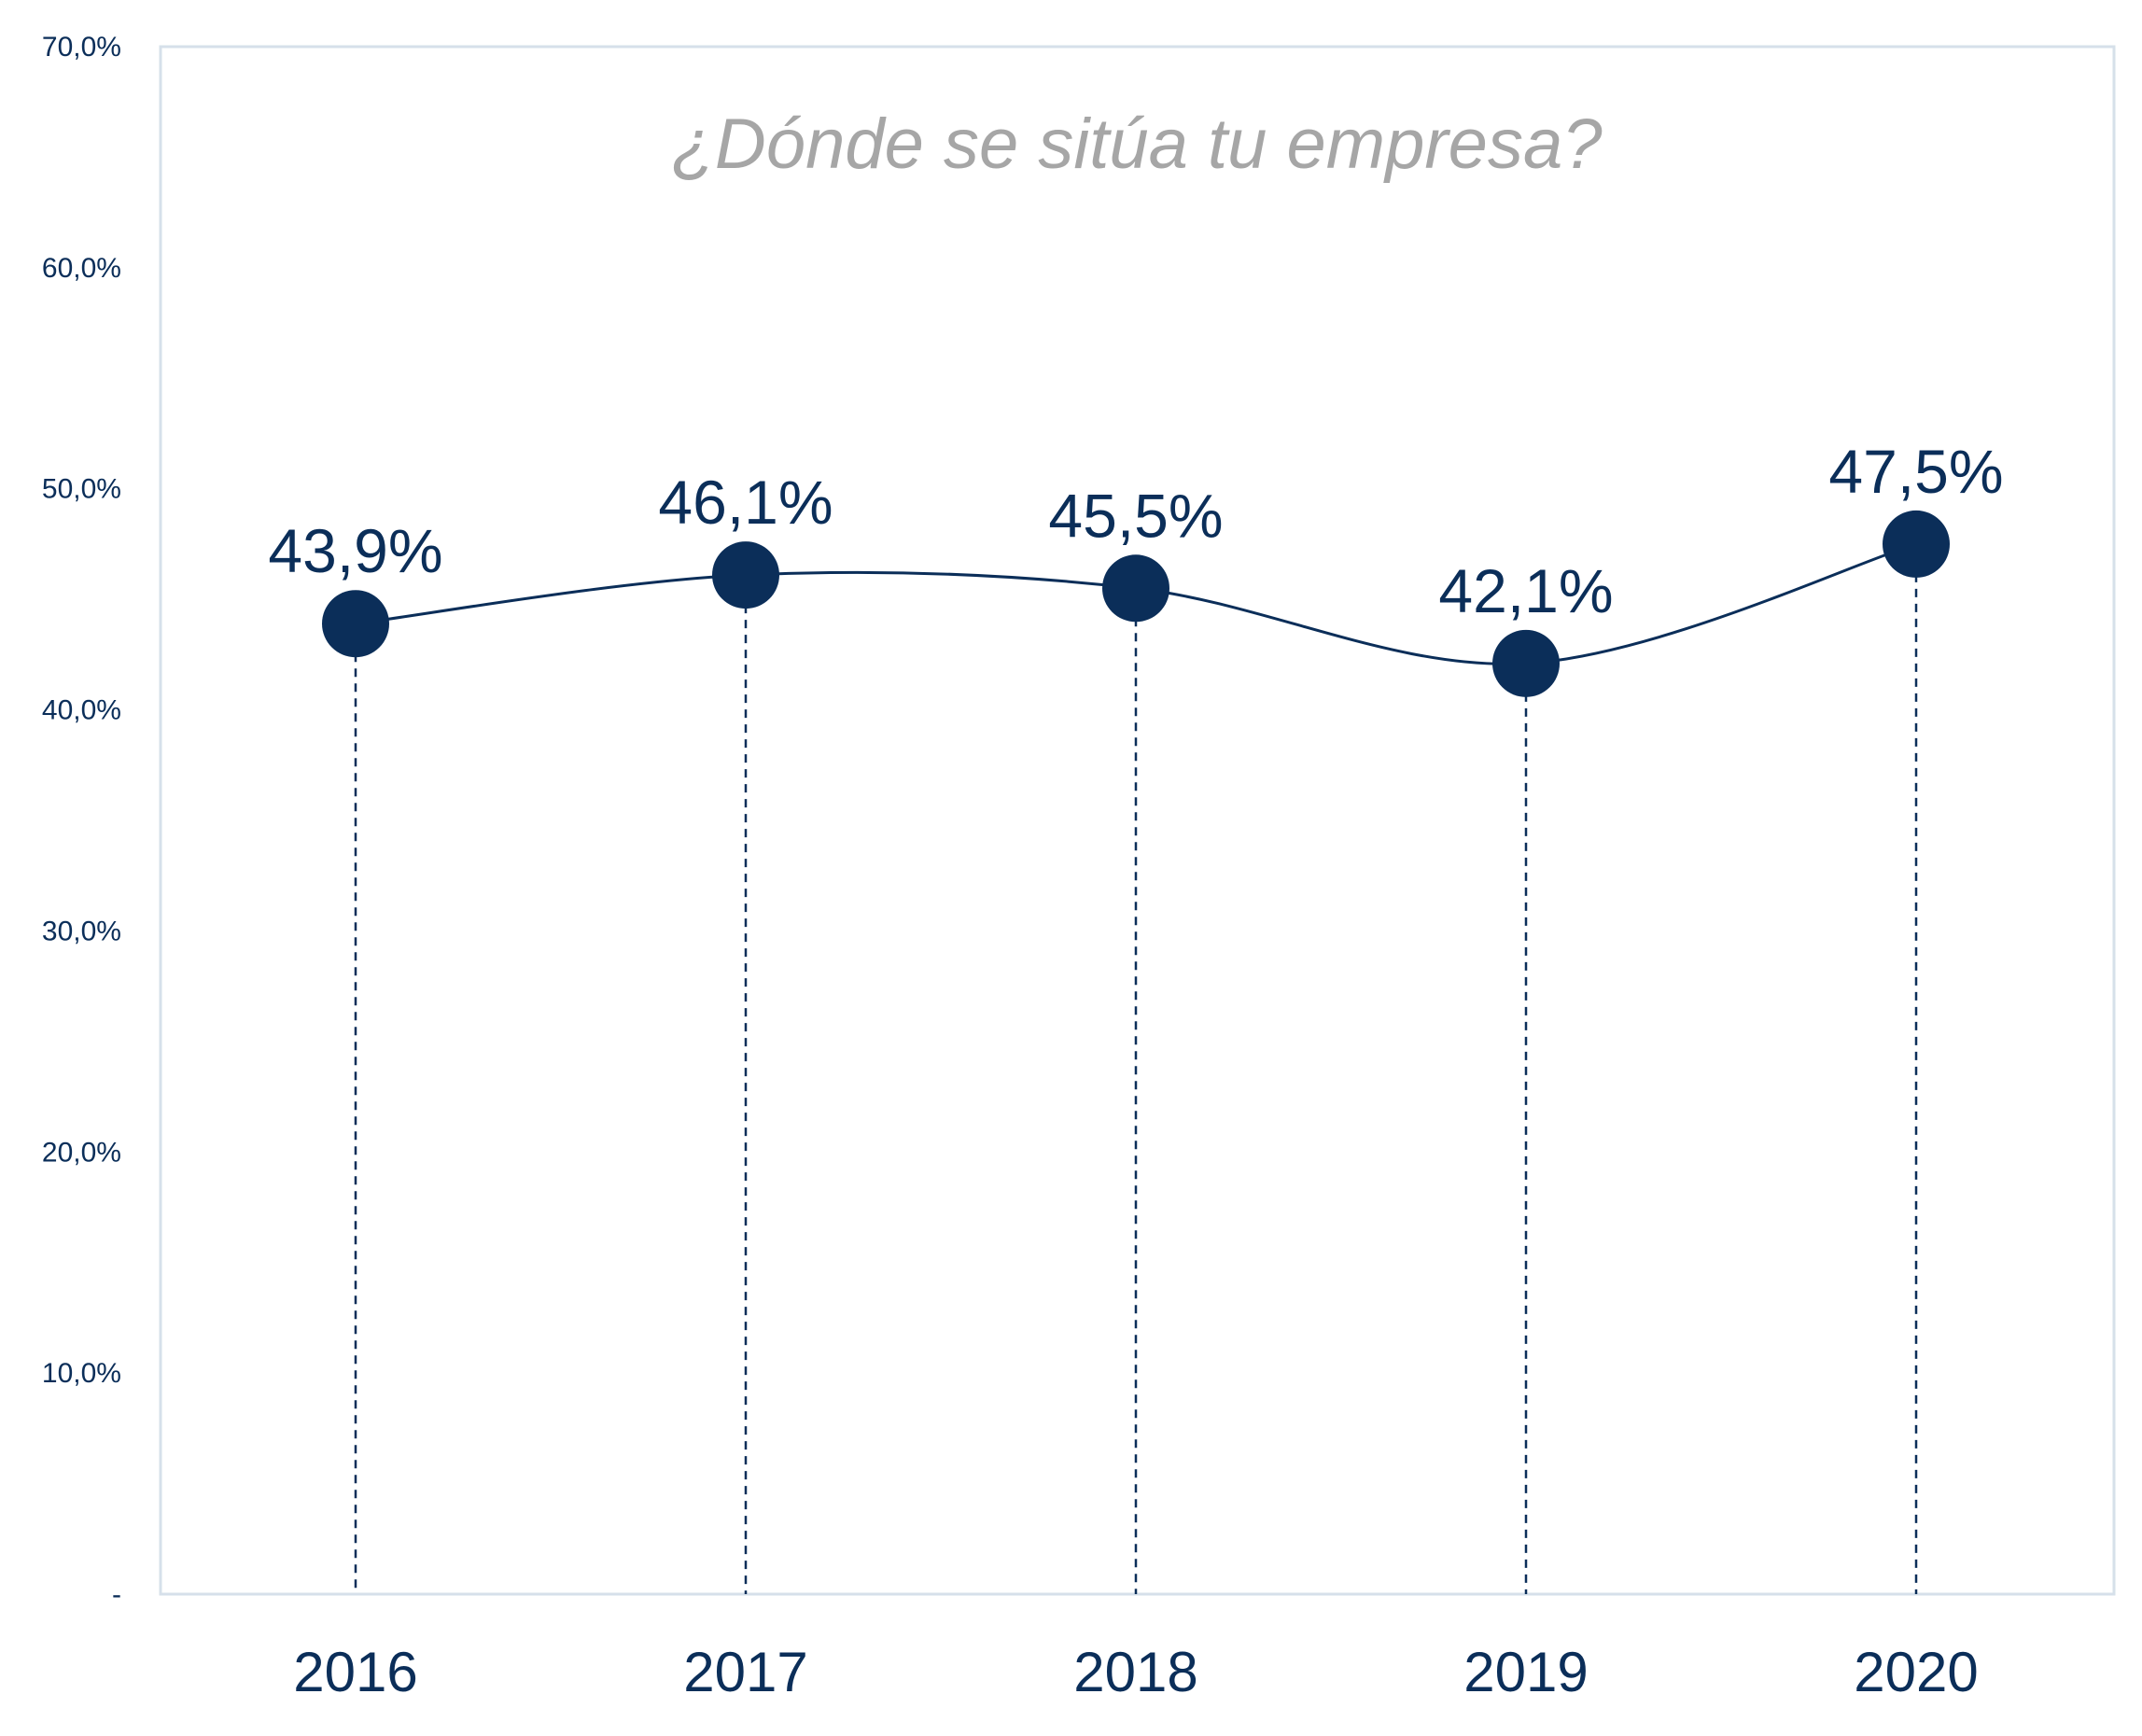 This screenshot has height=1736, width=2142. What do you see at coordinates (81, 1152) in the screenshot?
I see `y-tick-label: 20,0%` at bounding box center [81, 1152].